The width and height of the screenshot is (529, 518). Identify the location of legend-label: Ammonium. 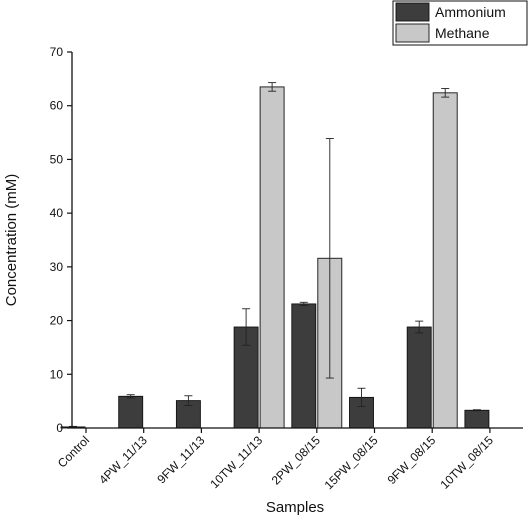
(470, 12).